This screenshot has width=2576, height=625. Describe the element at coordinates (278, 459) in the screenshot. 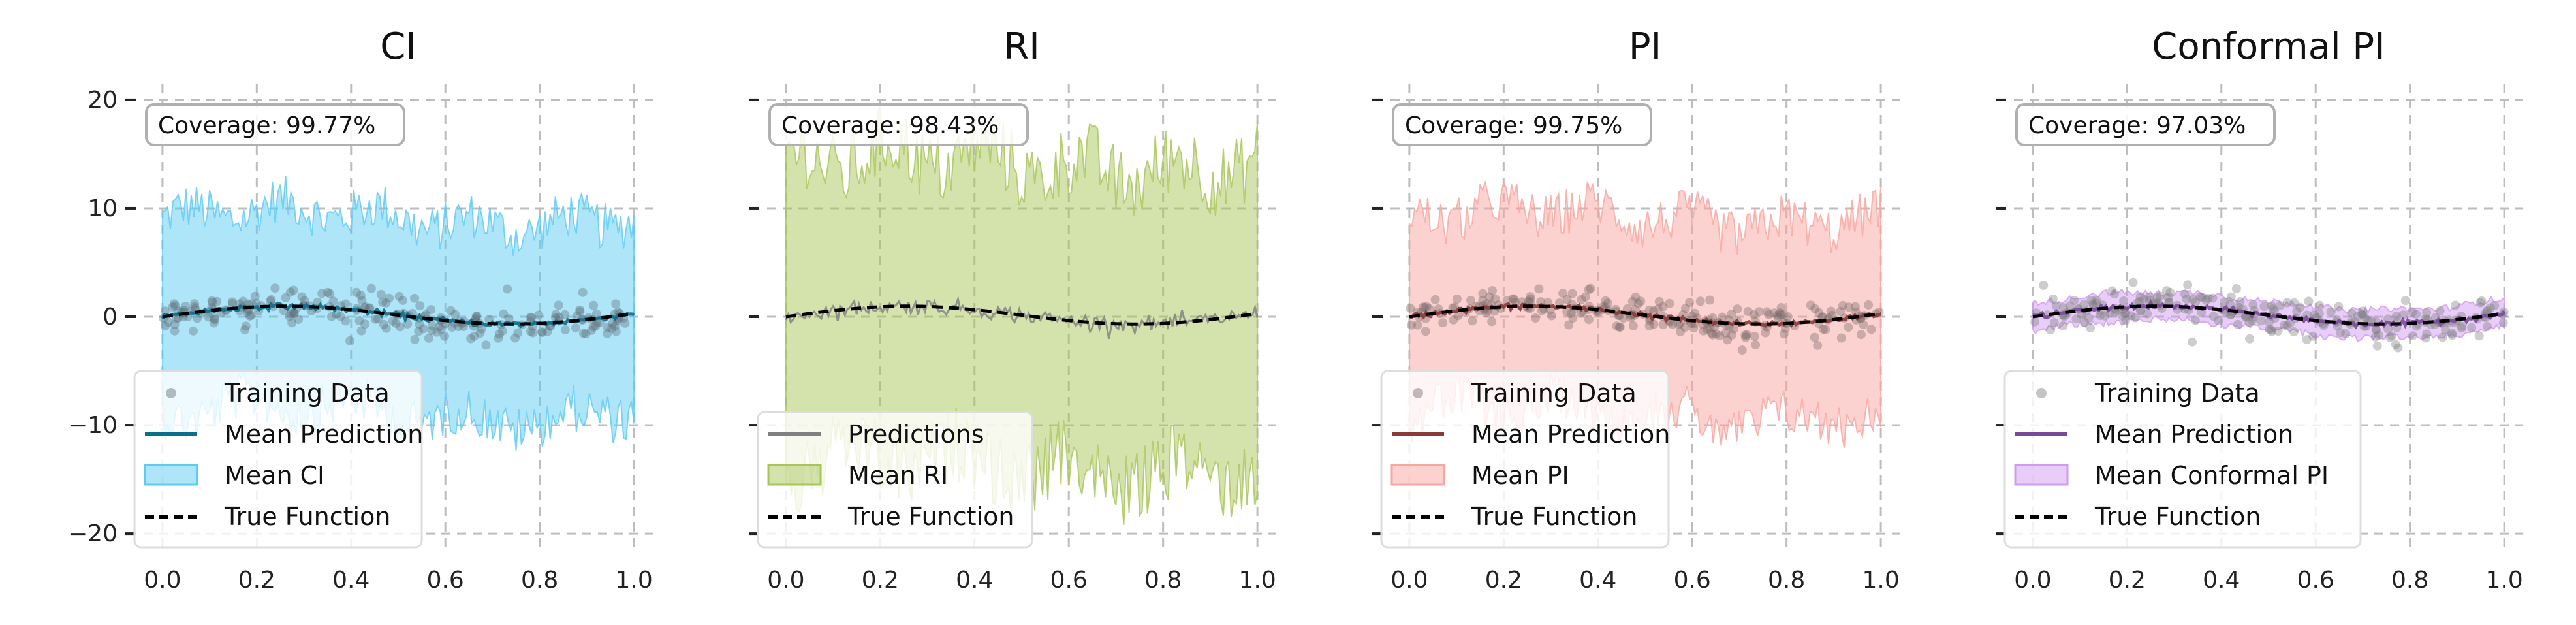

I see `legend-box` at that location.